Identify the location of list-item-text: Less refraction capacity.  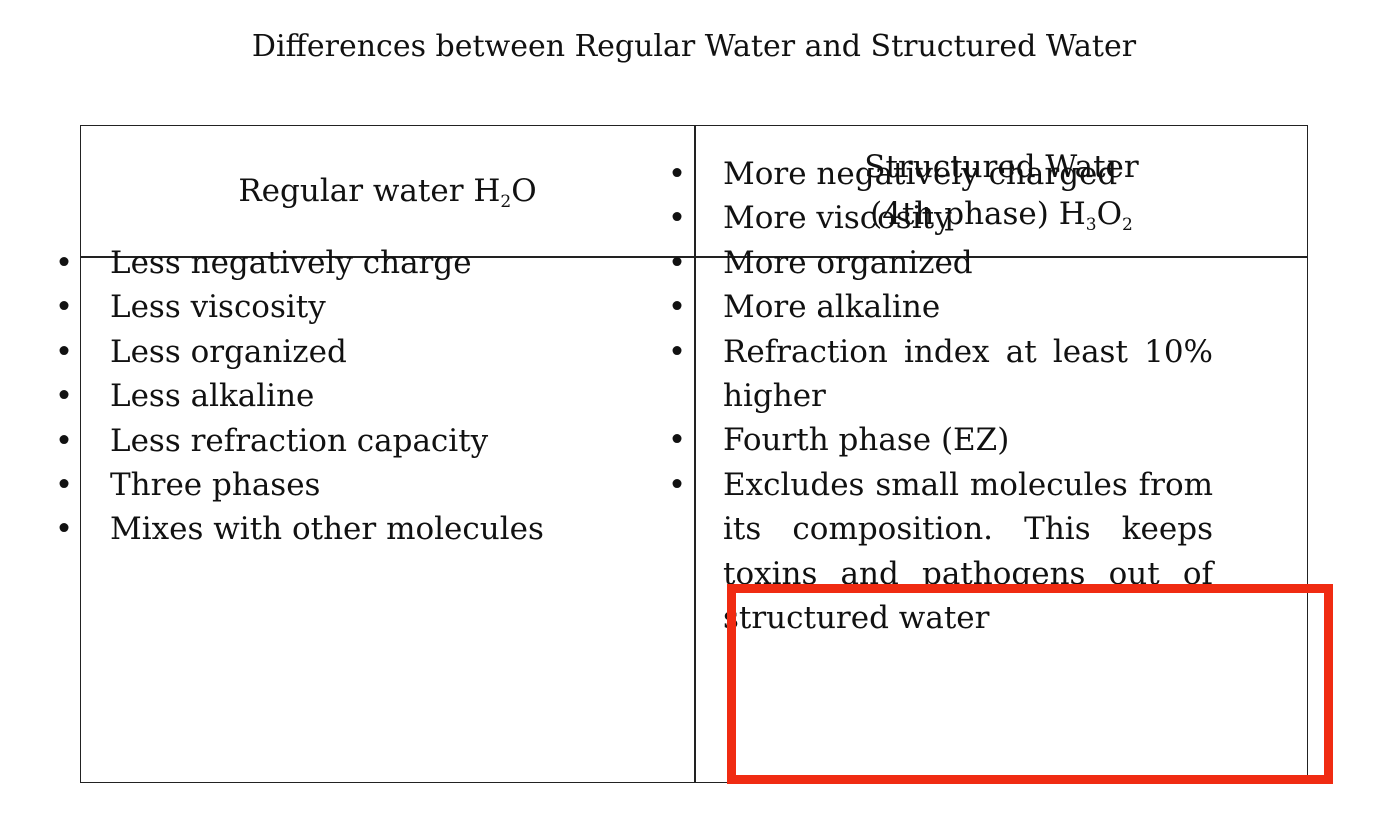
(299, 440).